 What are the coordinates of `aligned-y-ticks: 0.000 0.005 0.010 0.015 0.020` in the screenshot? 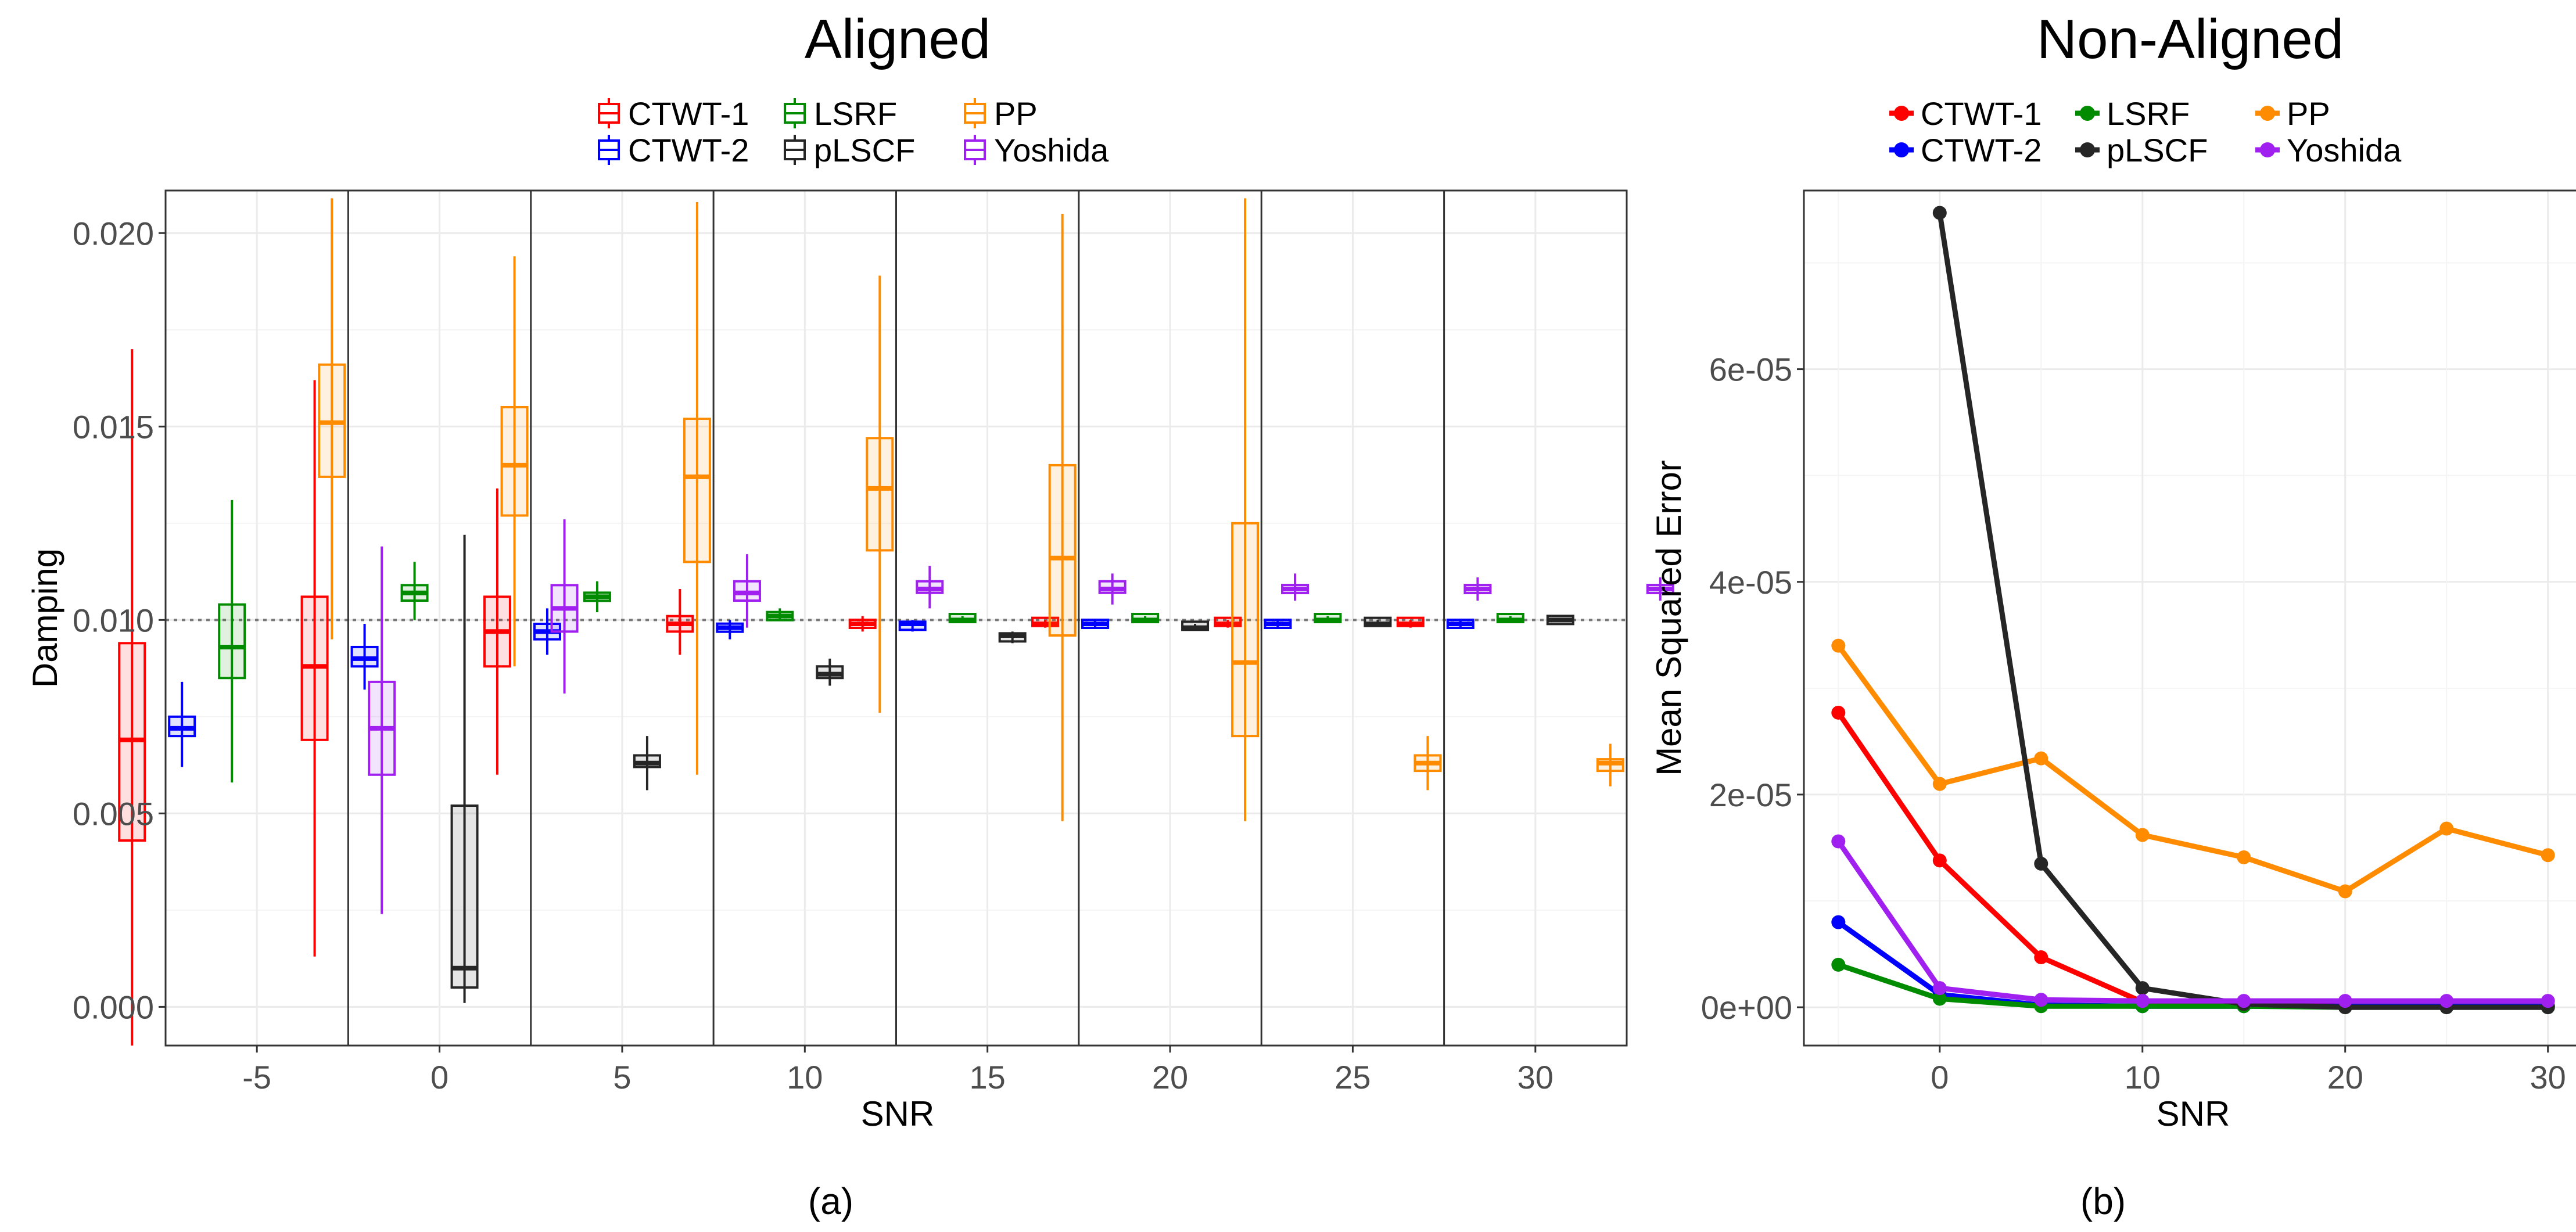 It's located at (119, 620).